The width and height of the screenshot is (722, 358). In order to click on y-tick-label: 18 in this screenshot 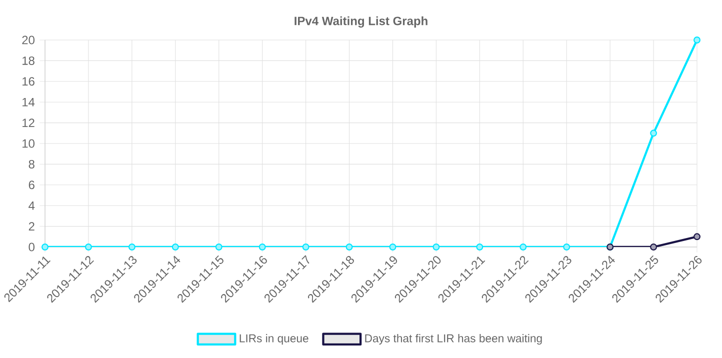, I will do `click(28, 60)`.